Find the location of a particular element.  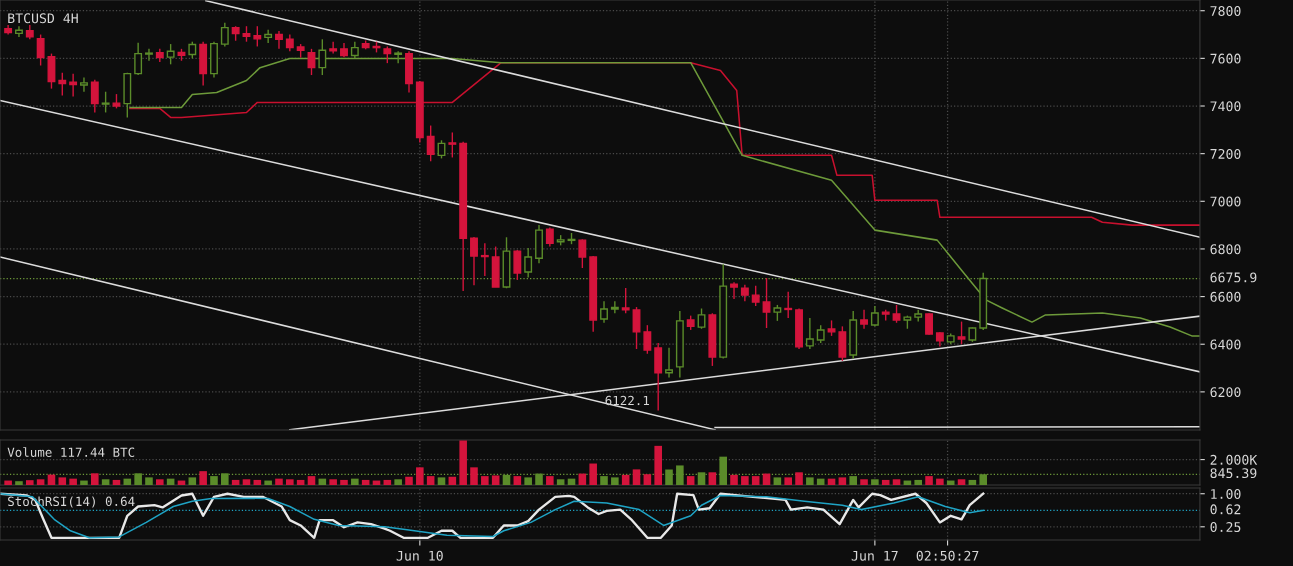

ref-line-label: 6675.9 is located at coordinates (1233, 277).